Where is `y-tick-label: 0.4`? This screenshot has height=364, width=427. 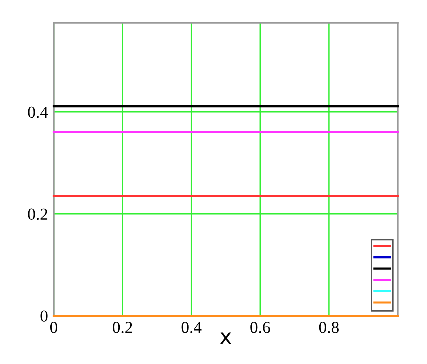
y-tick-label: 0.4 is located at coordinates (38, 112).